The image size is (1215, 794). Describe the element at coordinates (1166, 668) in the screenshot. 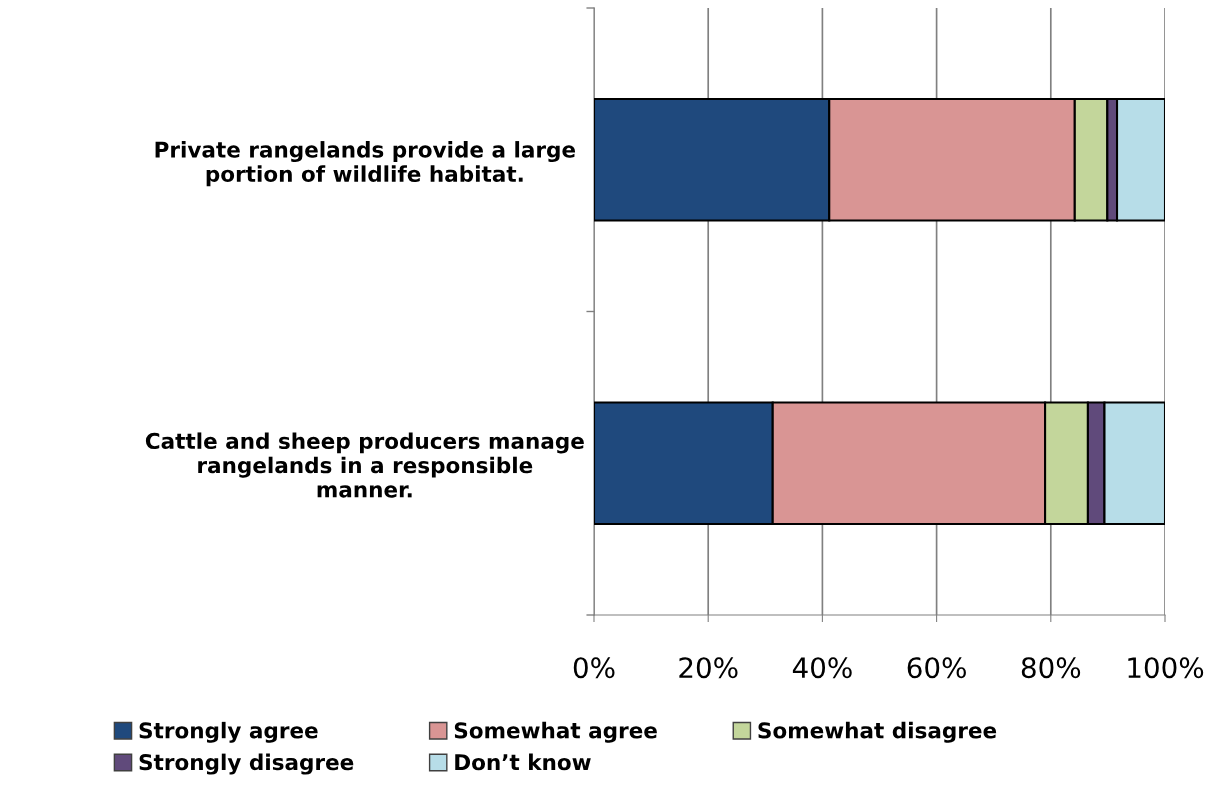

I see `x-tick-label: 100%` at that location.